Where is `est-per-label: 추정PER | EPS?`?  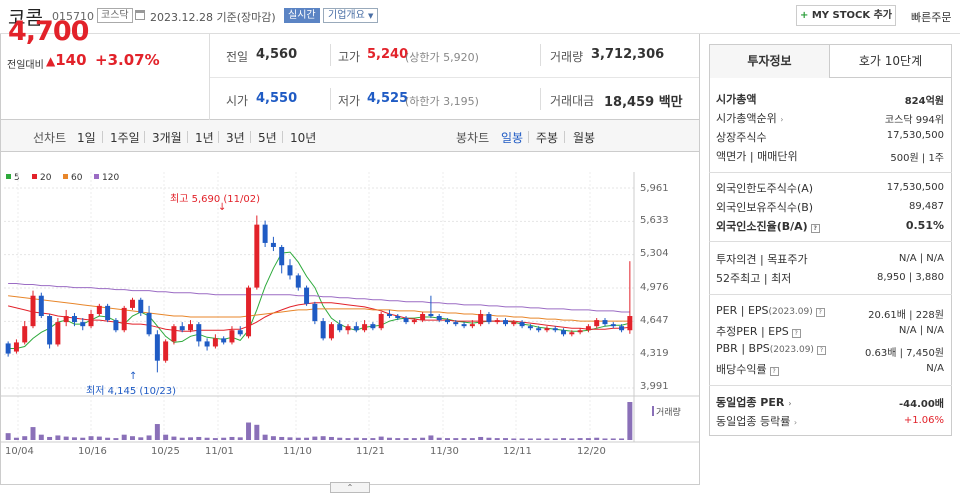
est-per-label: 추정PER | EPS? is located at coordinates (758, 331).